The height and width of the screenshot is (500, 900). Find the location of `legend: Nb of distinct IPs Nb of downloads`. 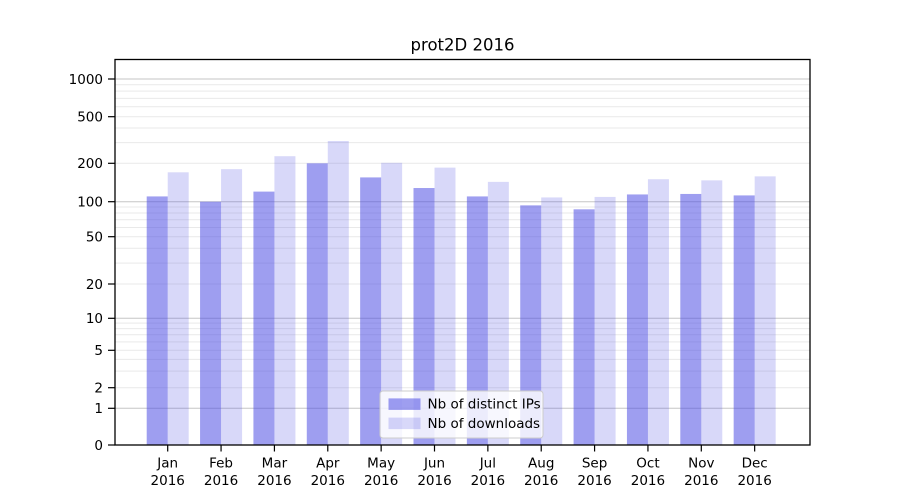

legend: Nb of distinct IPs Nb of downloads is located at coordinates (461, 414).